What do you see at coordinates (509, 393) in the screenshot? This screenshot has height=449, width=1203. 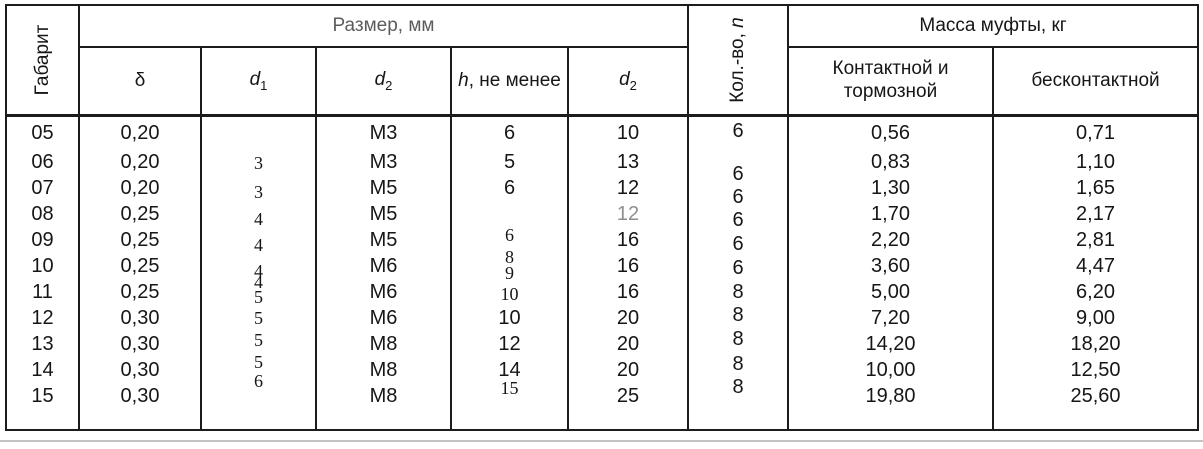 I see `cell-h: 15` at bounding box center [509, 393].